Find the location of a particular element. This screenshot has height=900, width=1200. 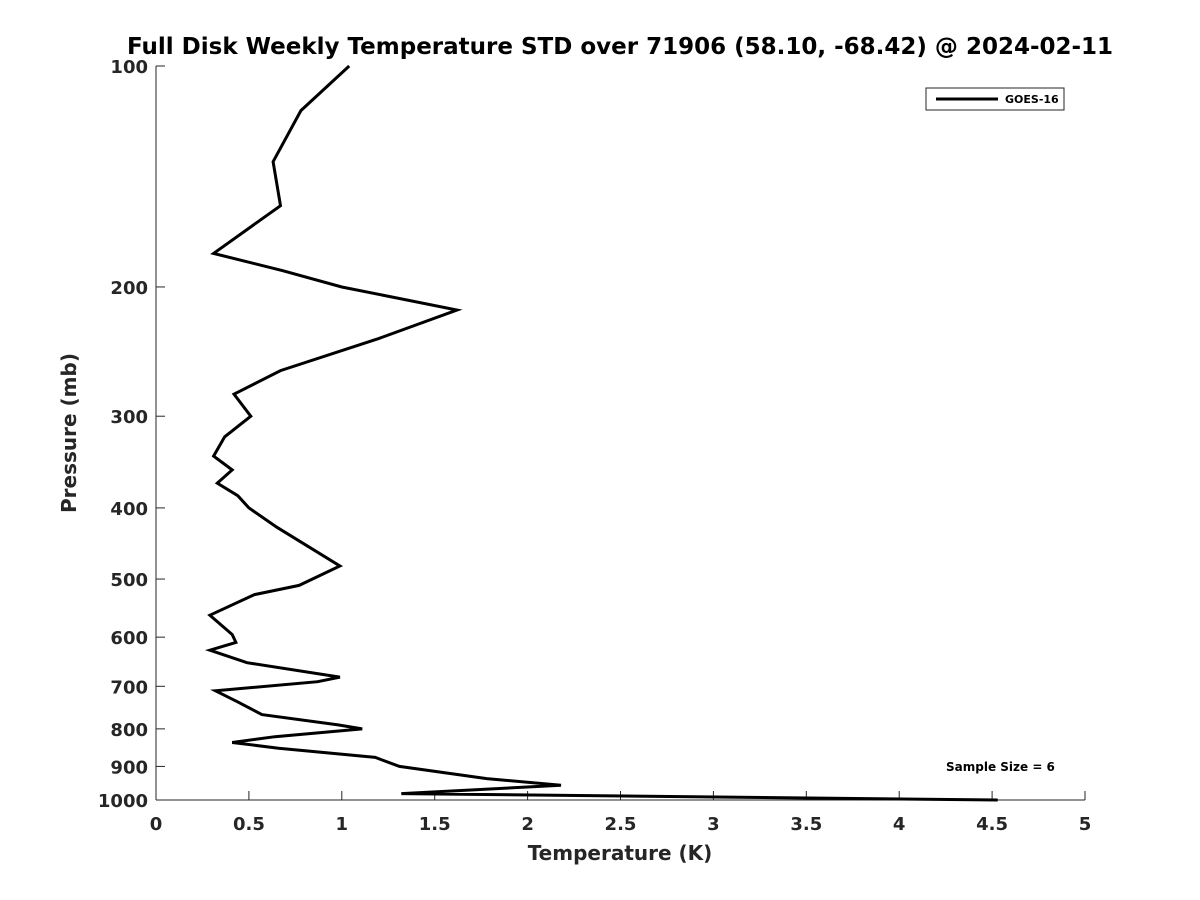

x-tick-label: 0.5 is located at coordinates (249, 824).